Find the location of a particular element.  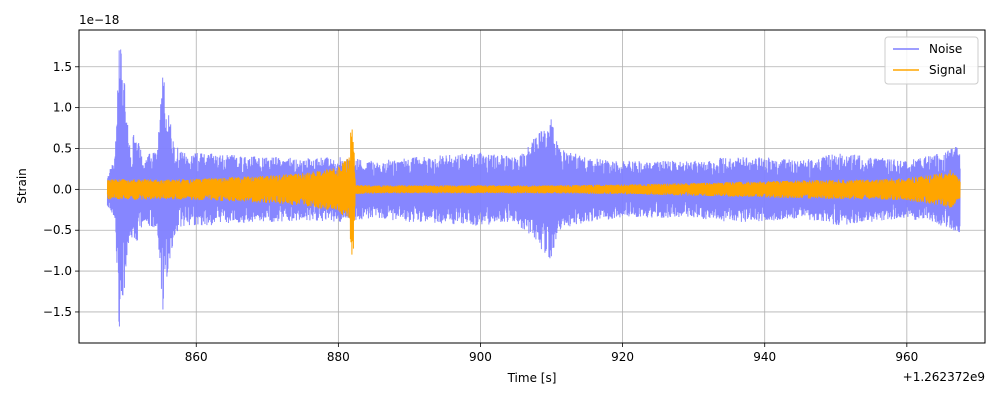

legend: Noise Signal is located at coordinates (931, 60).